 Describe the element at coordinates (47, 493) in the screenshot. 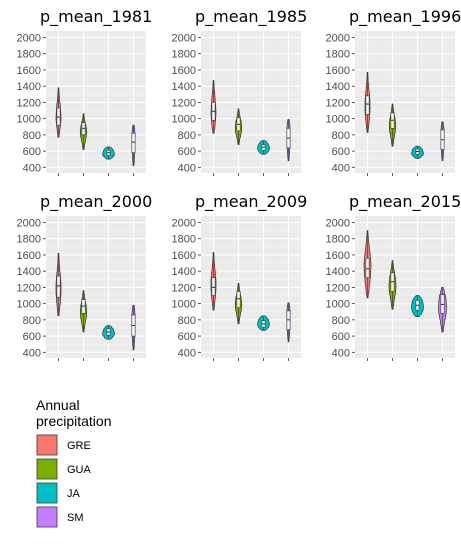

I see `legend-key-ja` at that location.